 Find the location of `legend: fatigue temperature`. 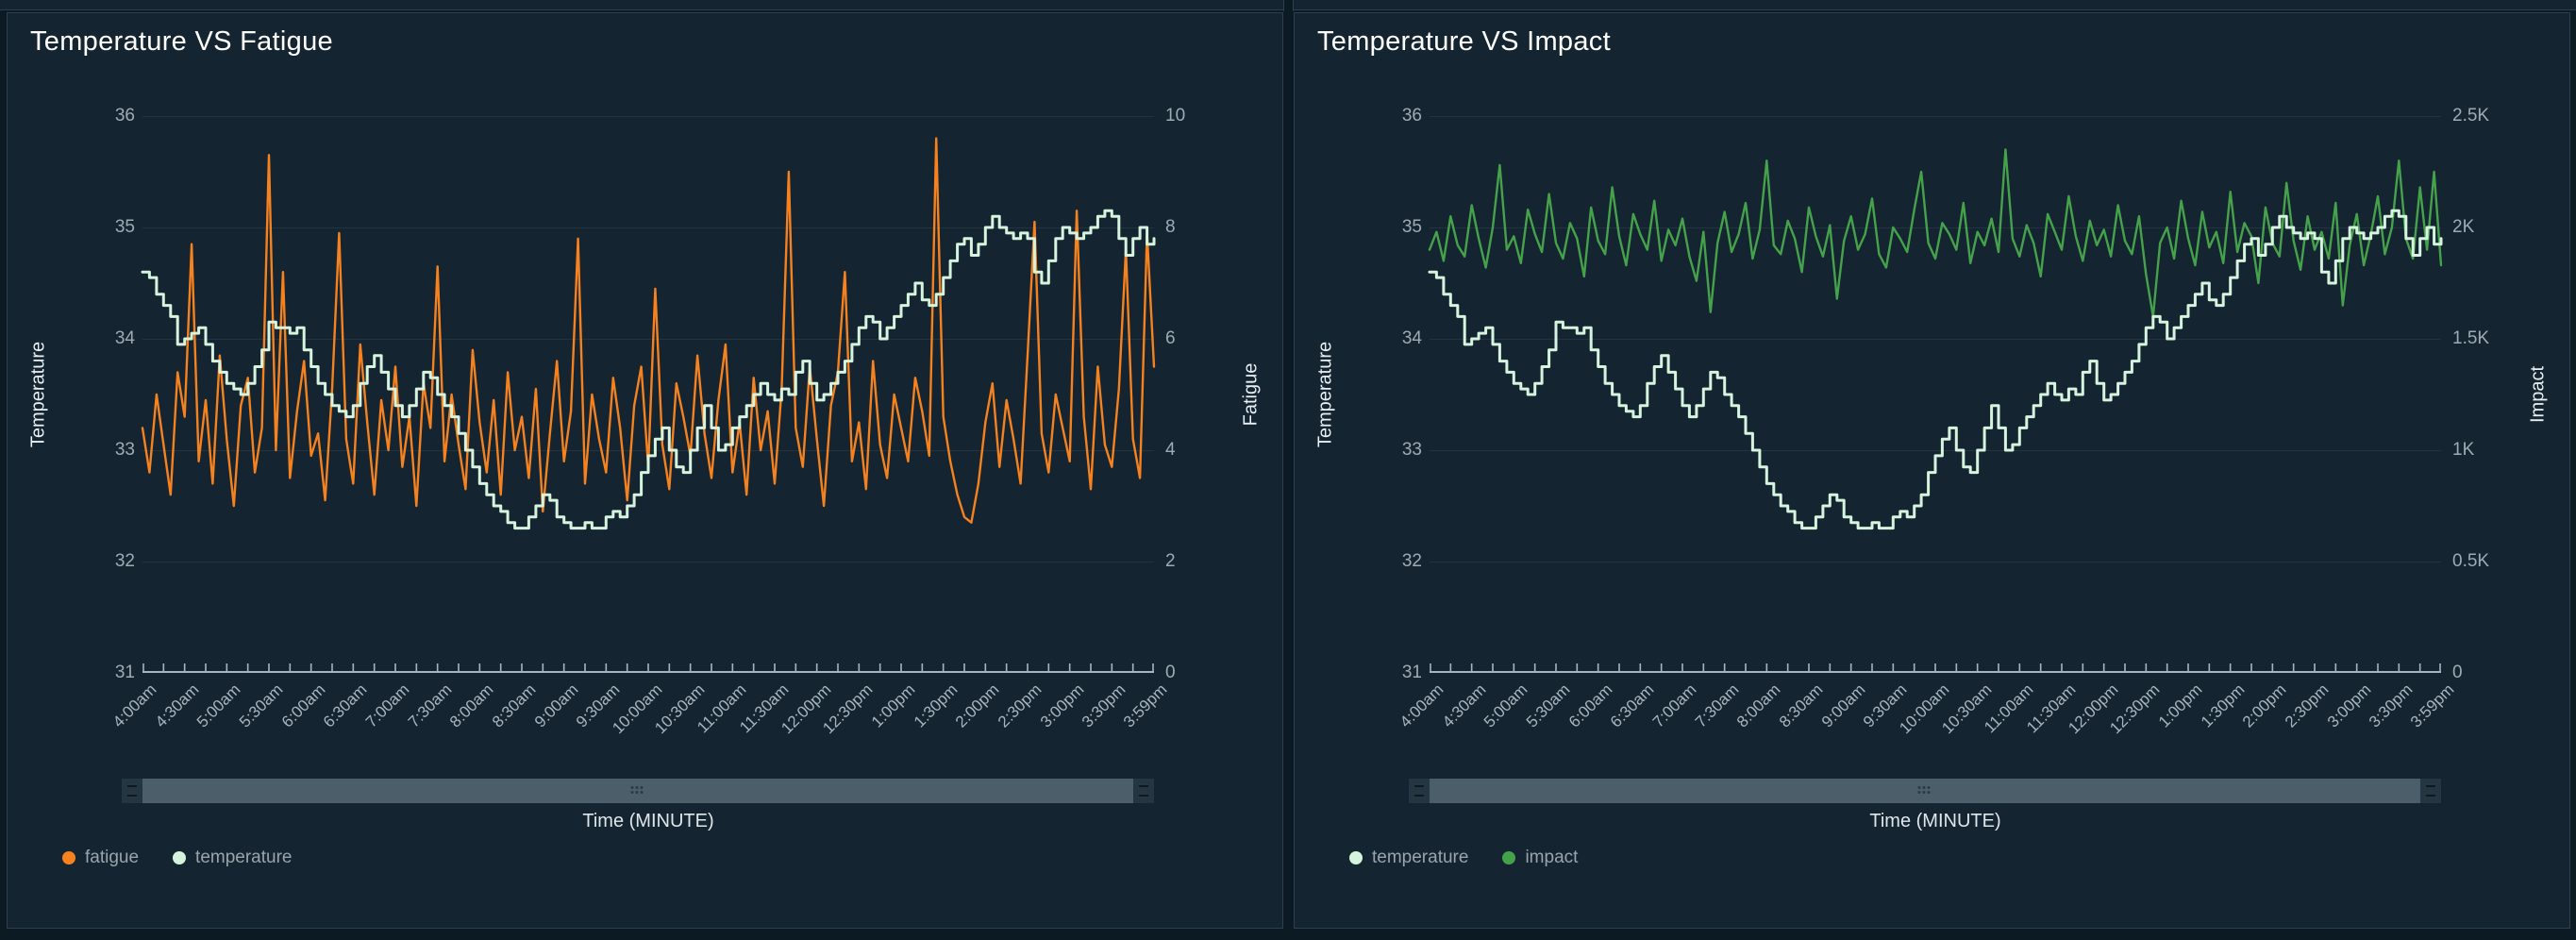

legend: fatigue temperature is located at coordinates (177, 858).